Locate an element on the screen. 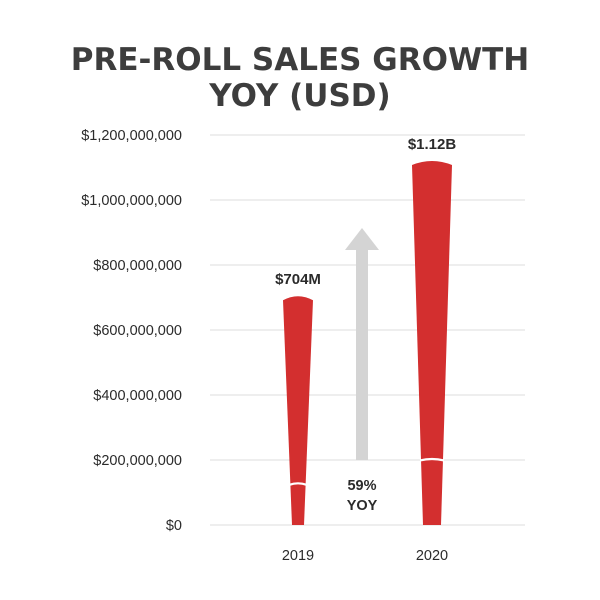  bar-2020 is located at coordinates (432, 343).